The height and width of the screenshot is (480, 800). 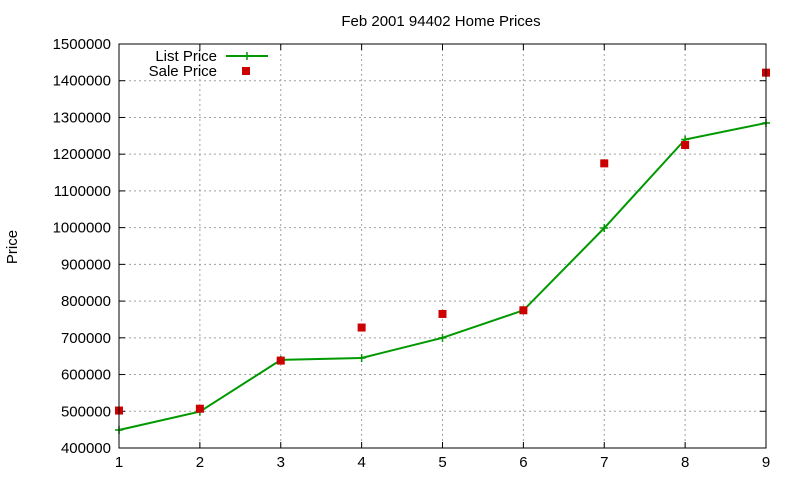 What do you see at coordinates (186, 56) in the screenshot?
I see `legend-label-list-price: List Price` at bounding box center [186, 56].